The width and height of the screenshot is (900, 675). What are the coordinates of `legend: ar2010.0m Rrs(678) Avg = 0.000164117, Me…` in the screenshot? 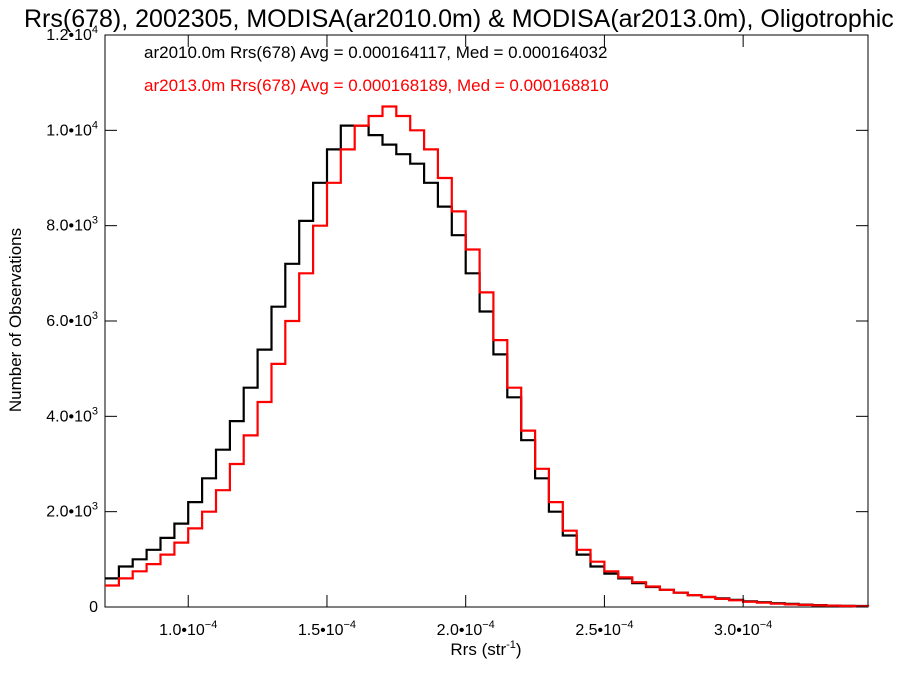 It's located at (376, 69).